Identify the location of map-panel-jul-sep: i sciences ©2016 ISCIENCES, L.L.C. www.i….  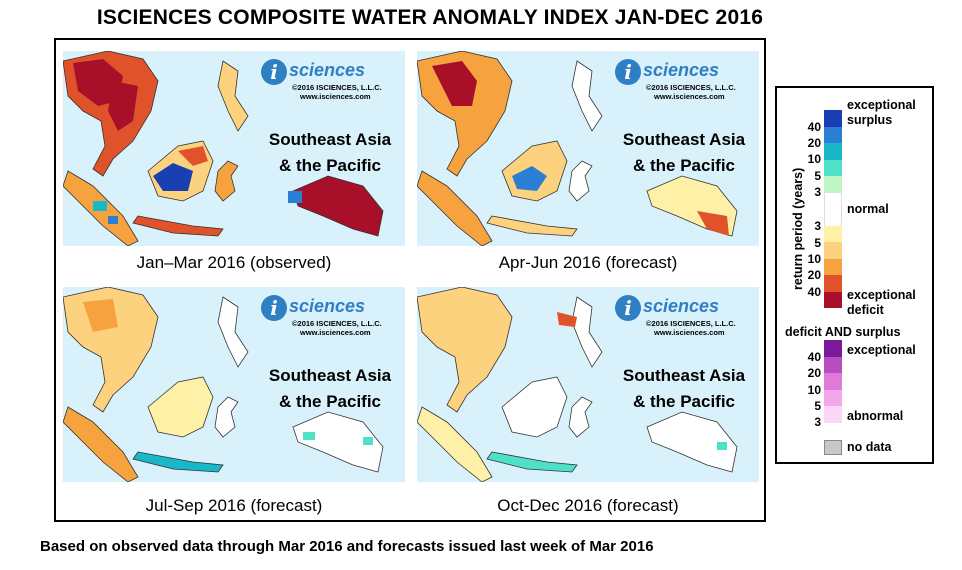
(234, 384).